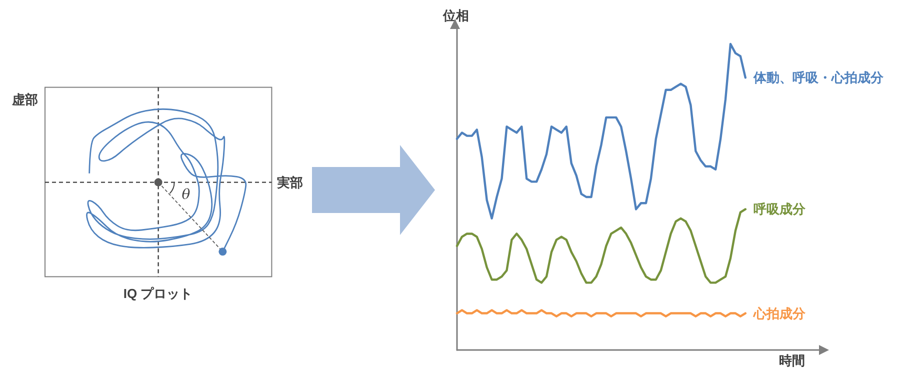 The height and width of the screenshot is (368, 900). I want to click on series-label: 呼吸成分, so click(779, 209).